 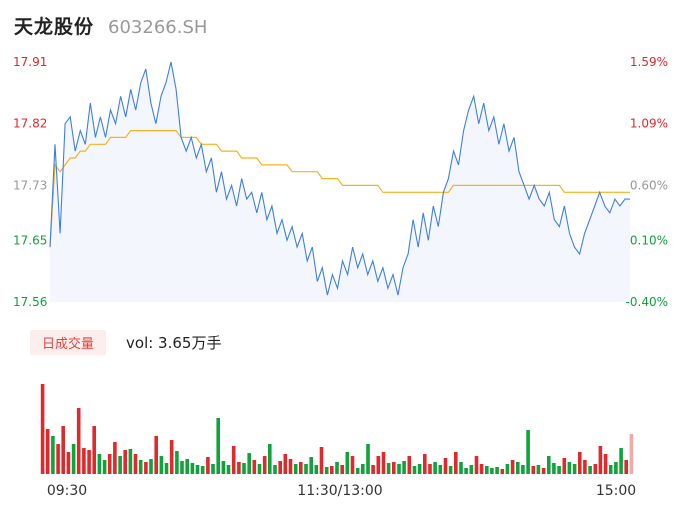 I want to click on time-tick-label: 09:30, so click(x=67, y=491).